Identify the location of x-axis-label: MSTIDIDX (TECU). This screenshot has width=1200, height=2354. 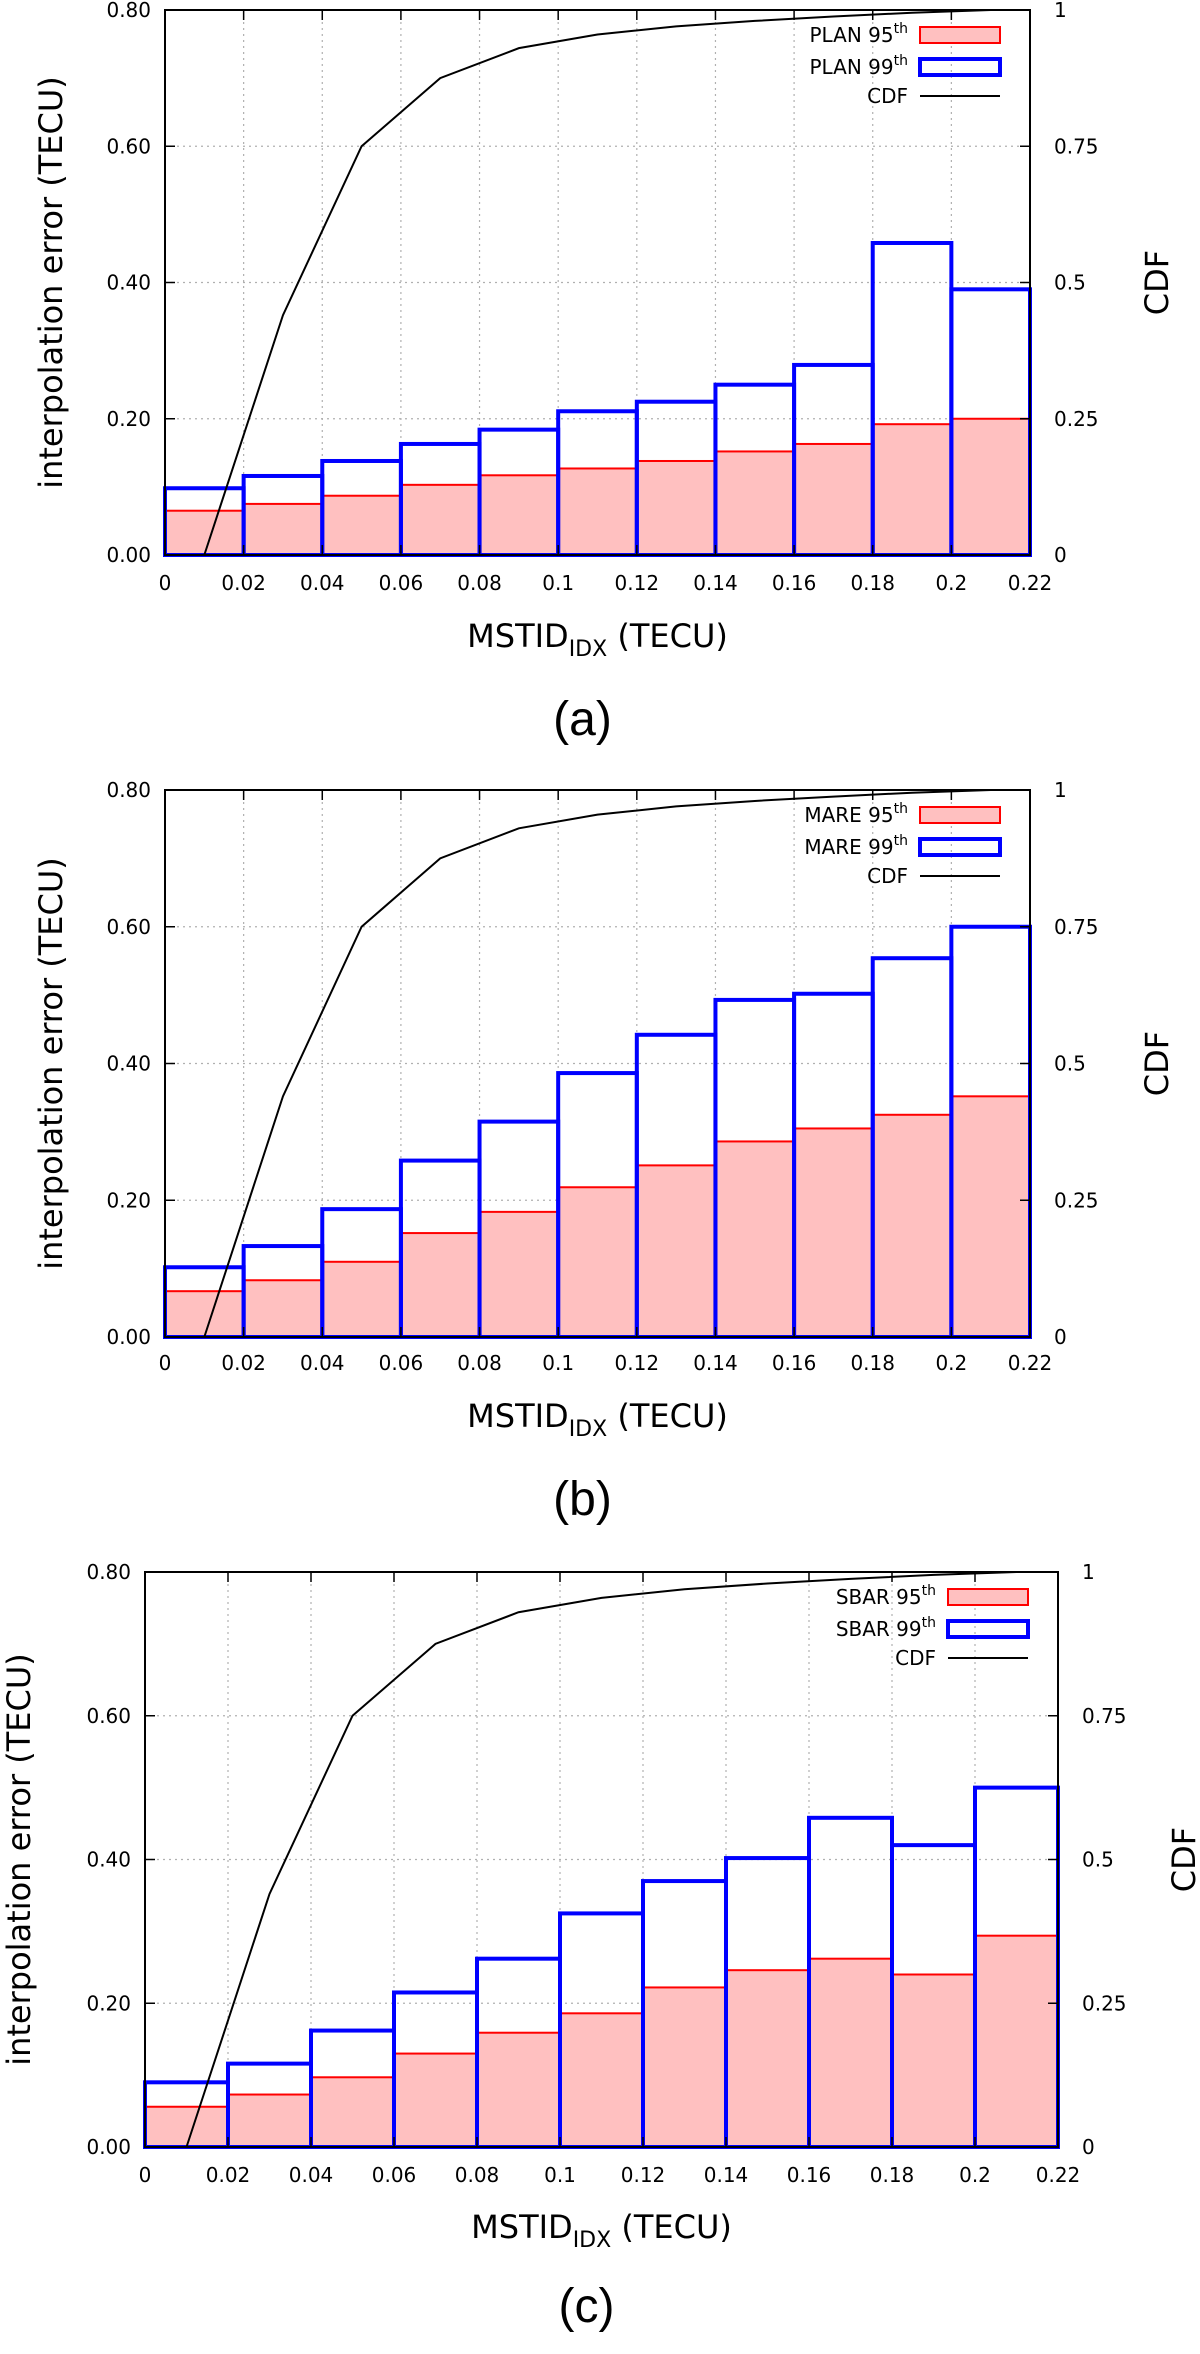
(601, 2230).